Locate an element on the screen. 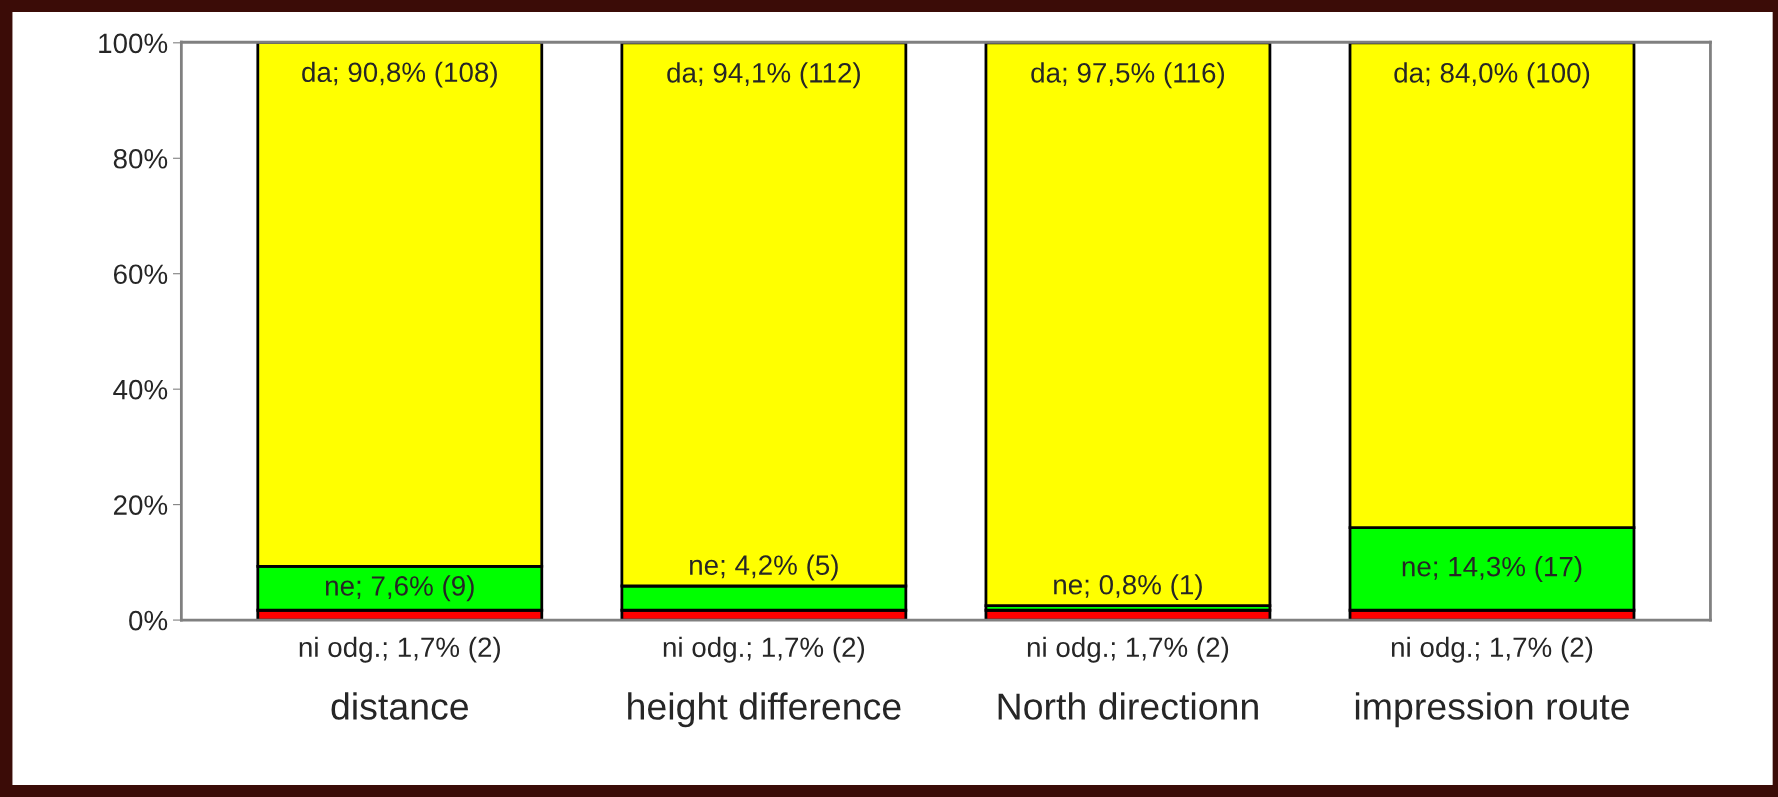 This screenshot has height=797, width=1778. data-label: ne; 0,8% (1) is located at coordinates (1128, 587).